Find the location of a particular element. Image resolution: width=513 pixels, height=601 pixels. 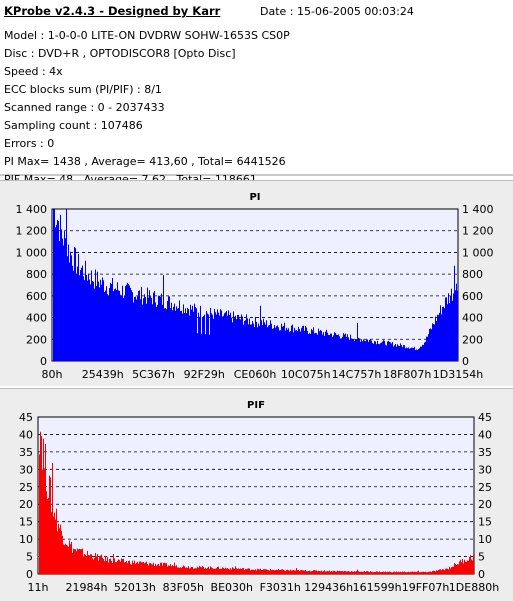

pif-ytick-right-label: 40 is located at coordinates (485, 434).